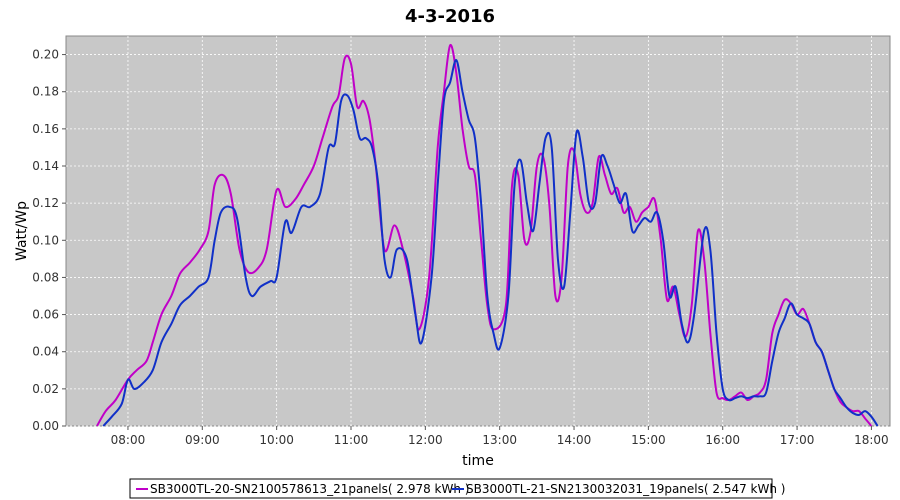 Image resolution: width=900 pixels, height=500 pixels. I want to click on x-tick-label: 15:00, so click(648, 440).